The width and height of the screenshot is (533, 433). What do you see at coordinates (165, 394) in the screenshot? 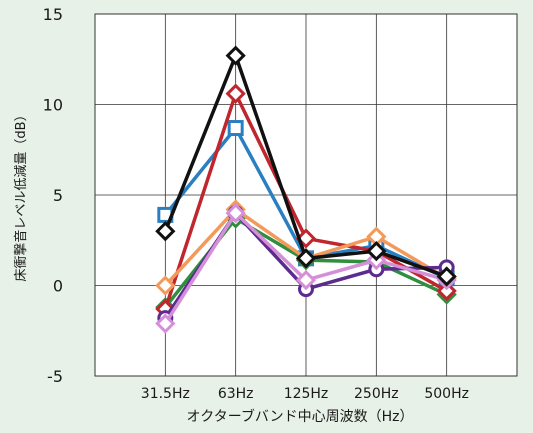
I see `x-tick-label: 31.5Hz` at bounding box center [165, 394].